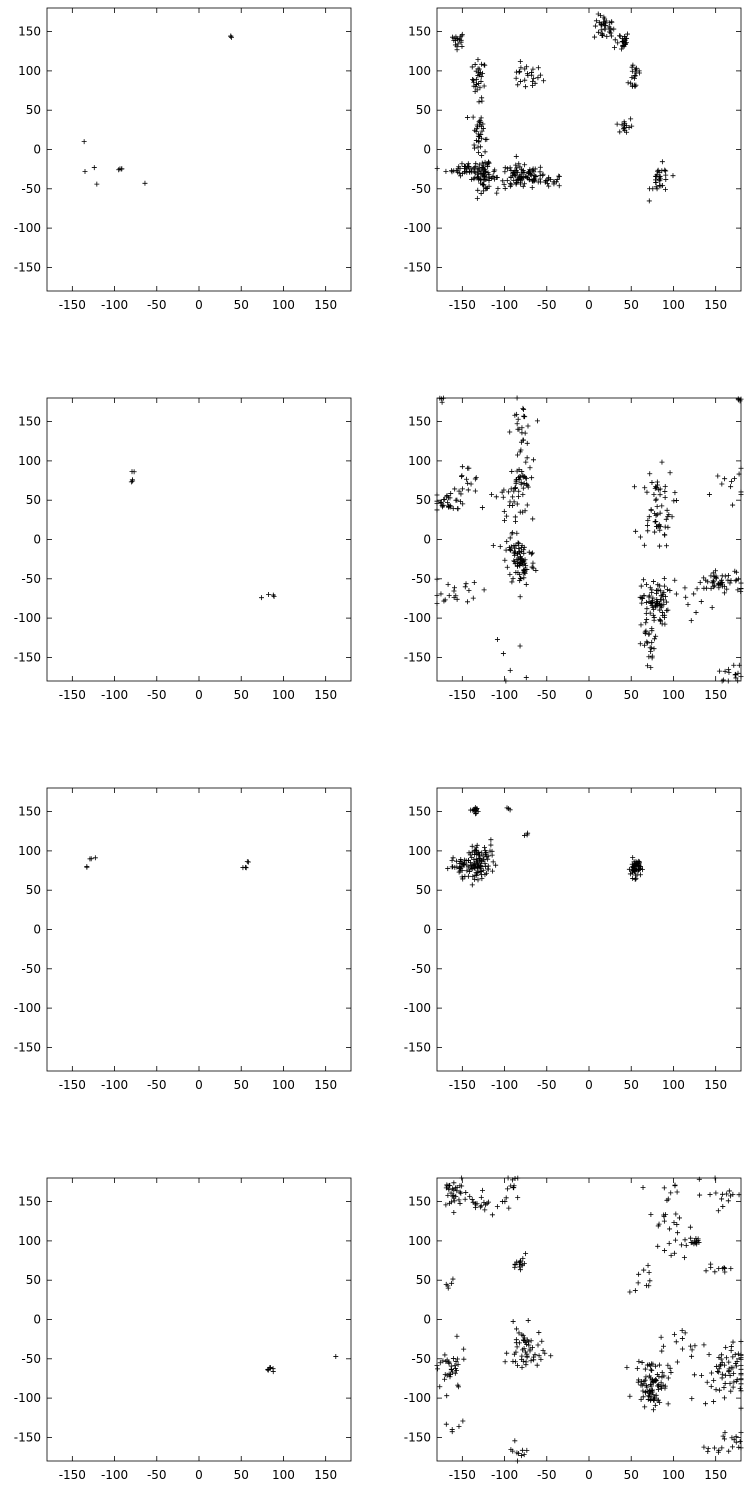 The width and height of the screenshot is (751, 1500). I want to click on y-tick-label: -100, so click(27, 618).